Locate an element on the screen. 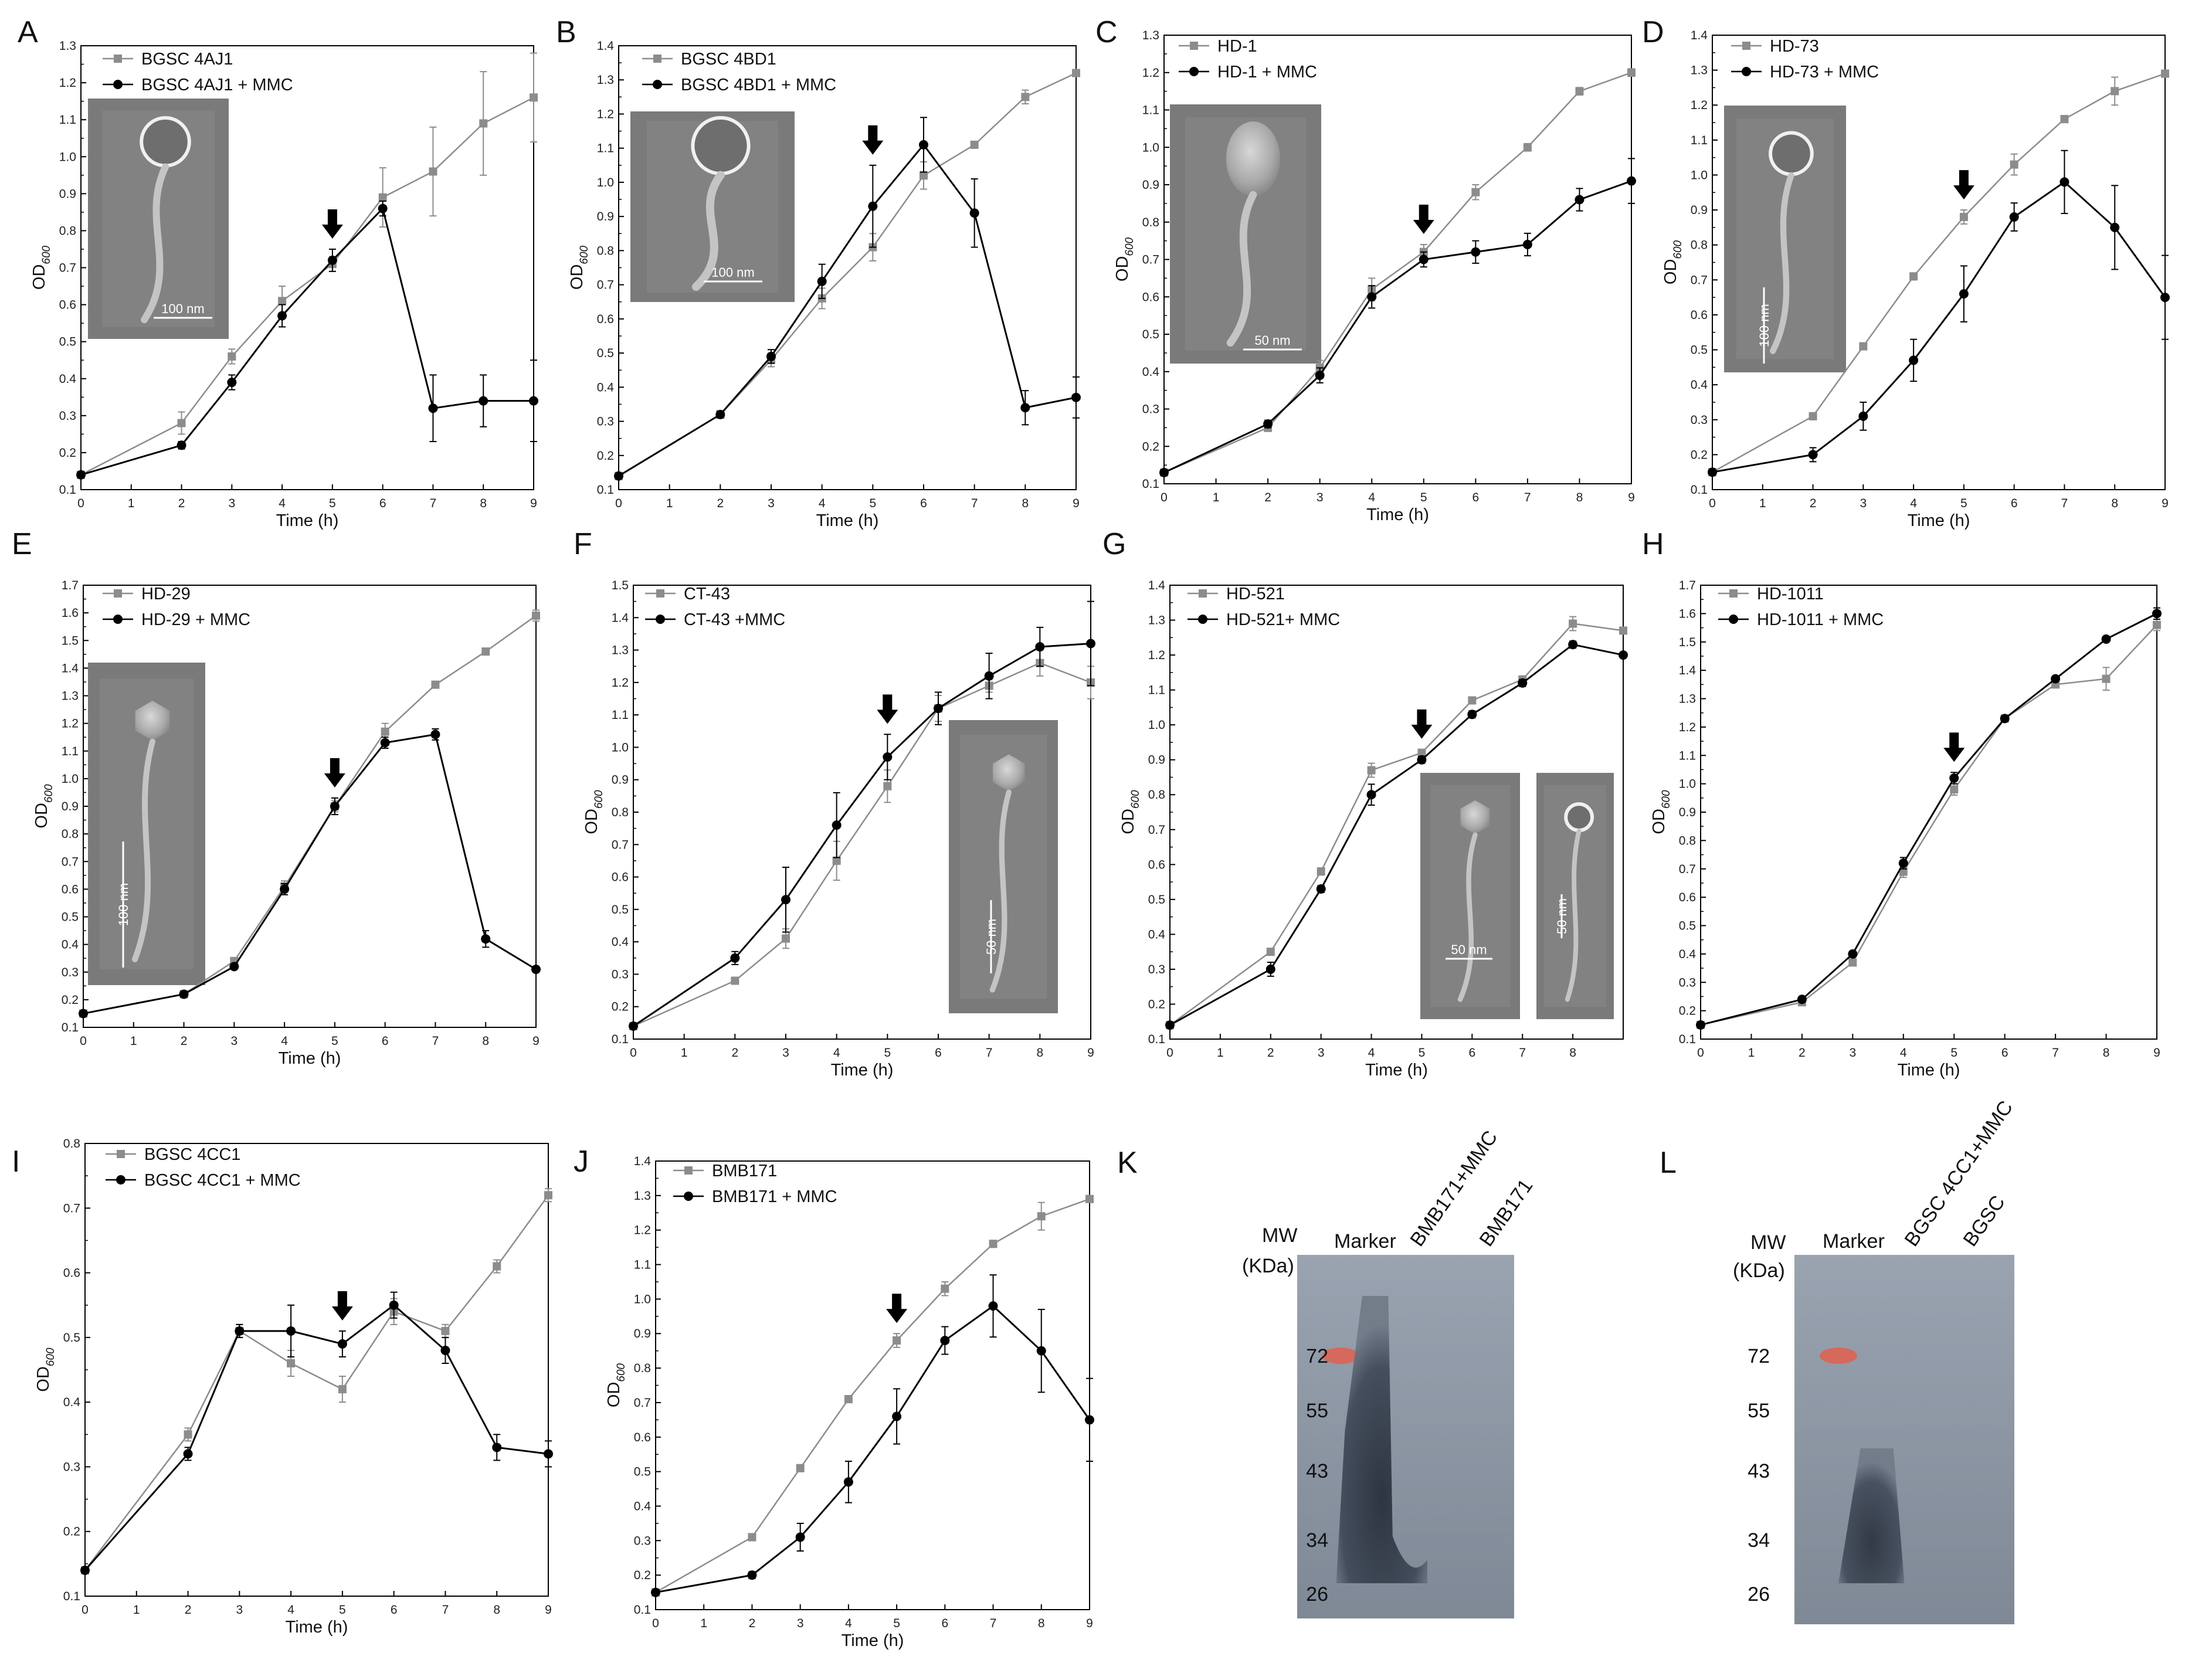  x-tick-label: 5 is located at coordinates (1964, 503).